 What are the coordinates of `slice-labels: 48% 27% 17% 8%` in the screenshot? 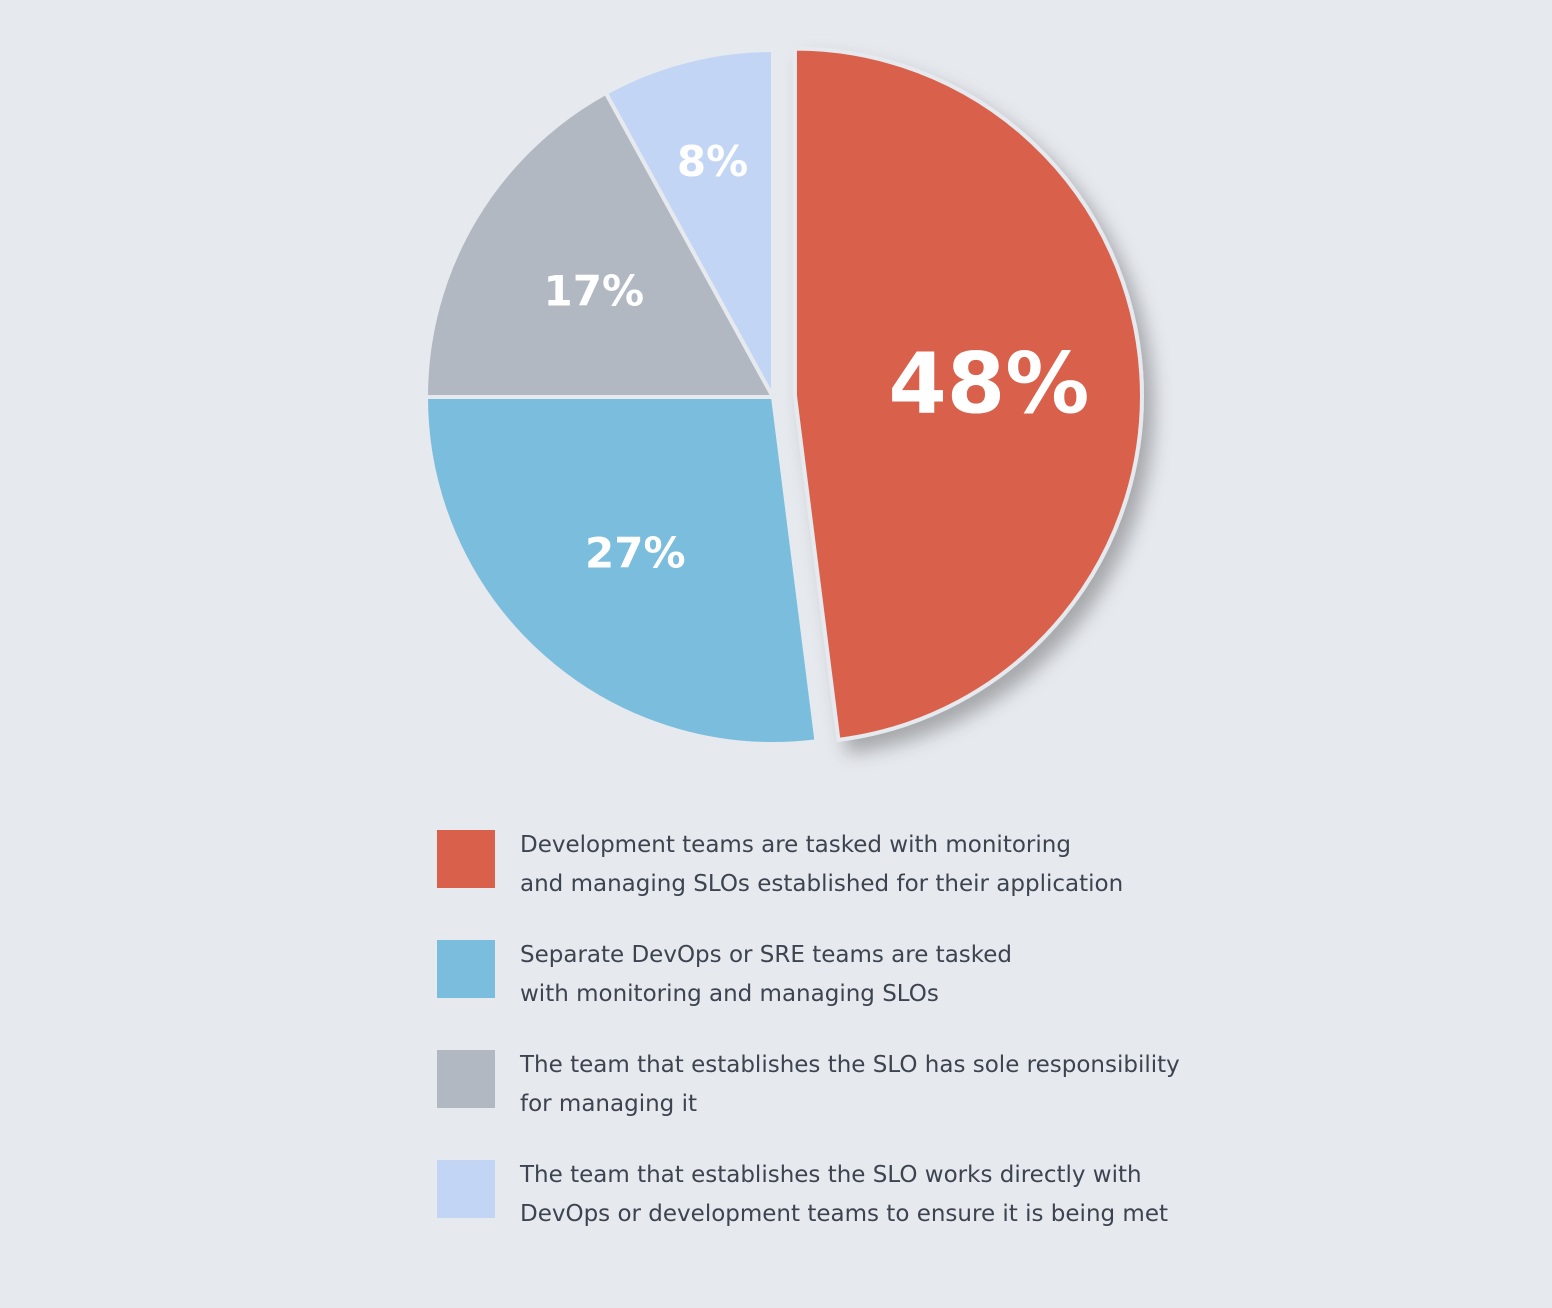 It's located at (817, 357).